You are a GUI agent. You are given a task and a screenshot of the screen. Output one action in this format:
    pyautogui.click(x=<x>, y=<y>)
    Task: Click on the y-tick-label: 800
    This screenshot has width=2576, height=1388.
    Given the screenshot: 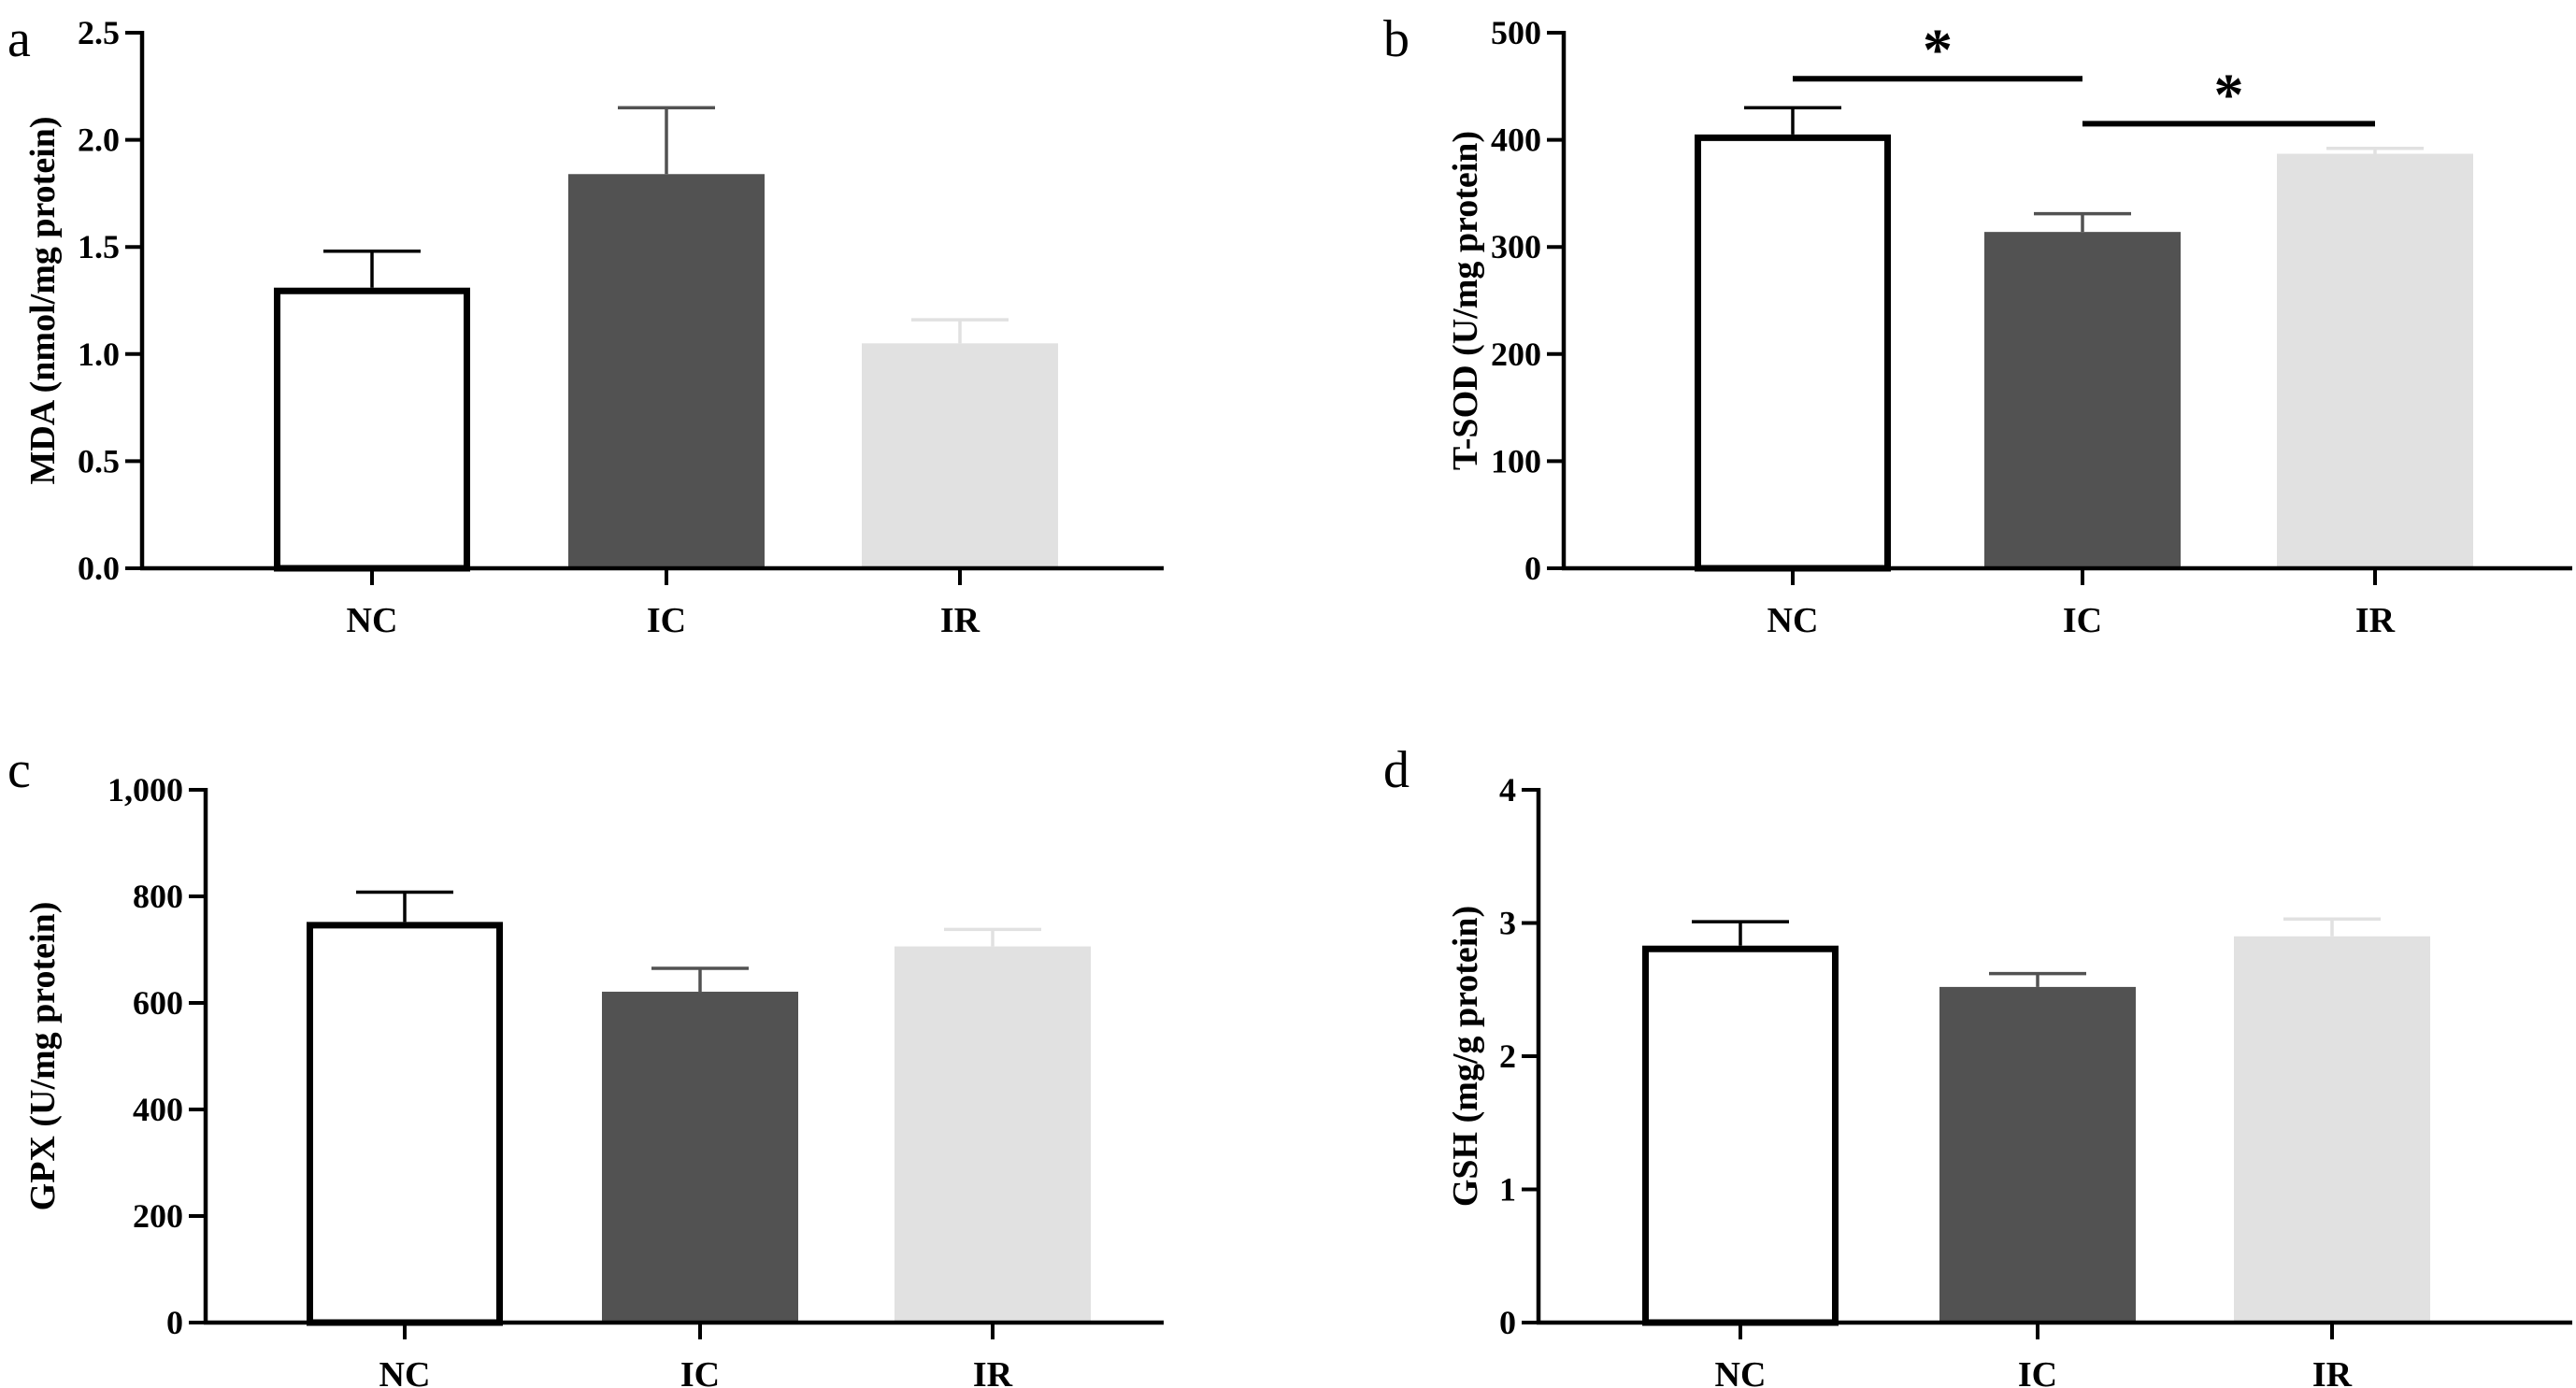 What is the action you would take?
    pyautogui.click(x=158, y=896)
    